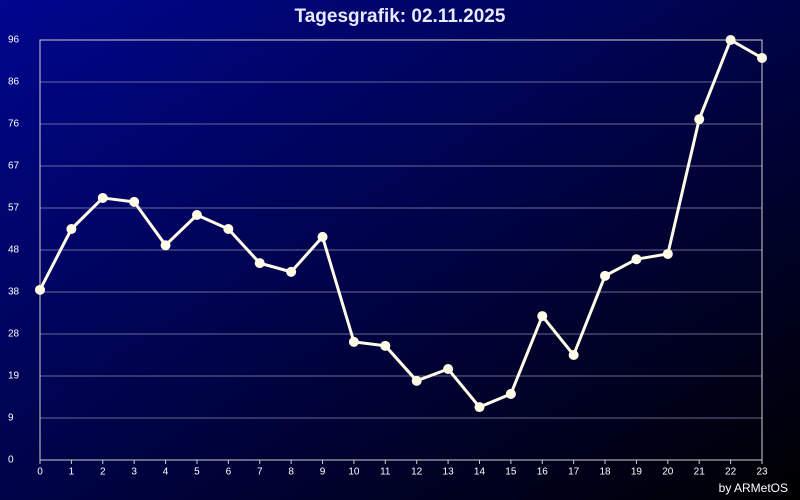 This screenshot has height=500, width=800. What do you see at coordinates (480, 472) in the screenshot?
I see `x-tick-label: 14` at bounding box center [480, 472].